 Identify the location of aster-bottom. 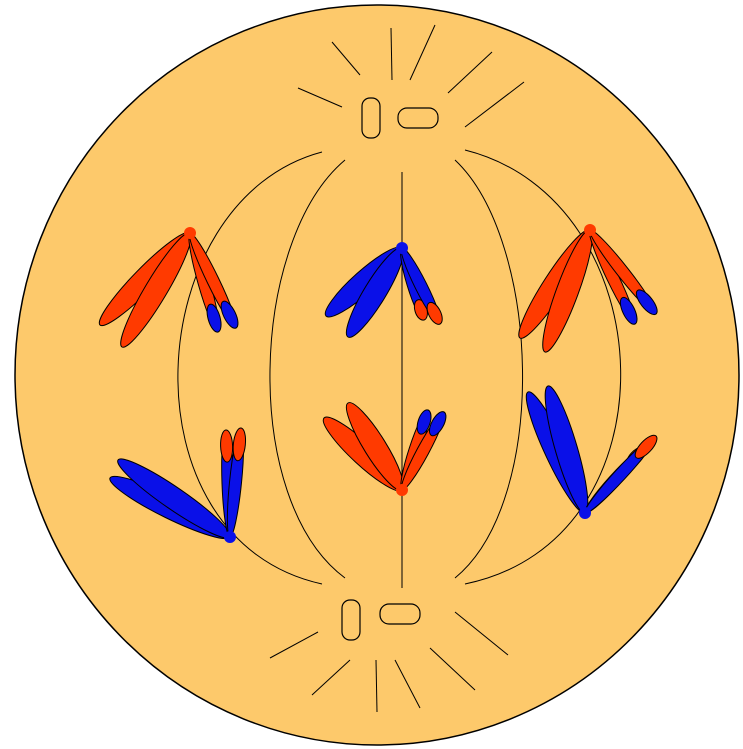
(389, 656).